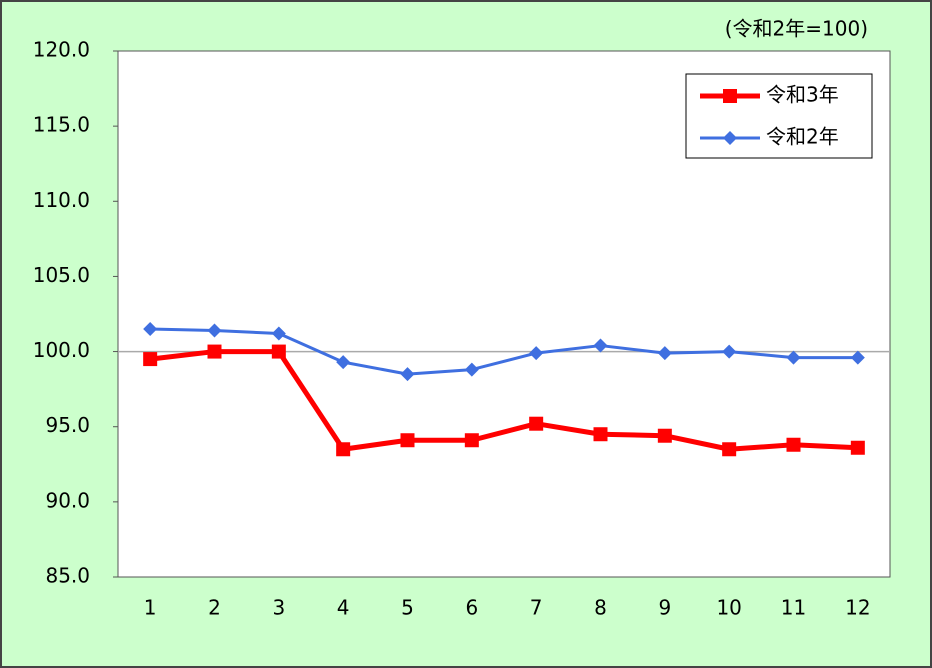 This screenshot has height=668, width=932. Describe the element at coordinates (67, 425) in the screenshot. I see `y-tick-label: 95.0` at that location.